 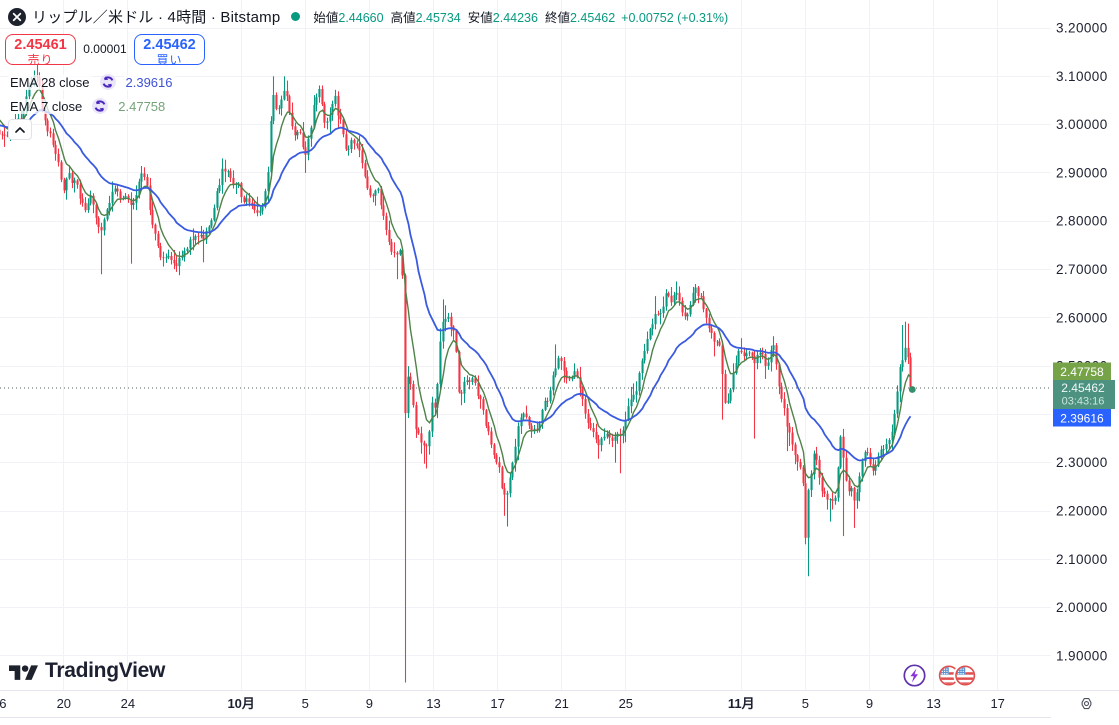 I want to click on svg-text: 2.39616, so click(x=1082, y=419).